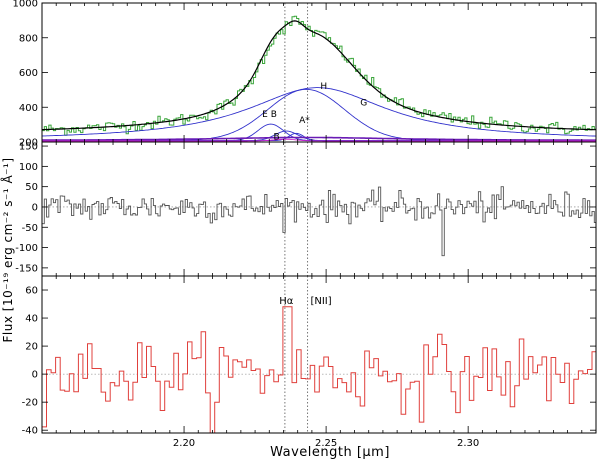 The image size is (600, 462). Describe the element at coordinates (265, 115) in the screenshot. I see `component-label: E` at that location.